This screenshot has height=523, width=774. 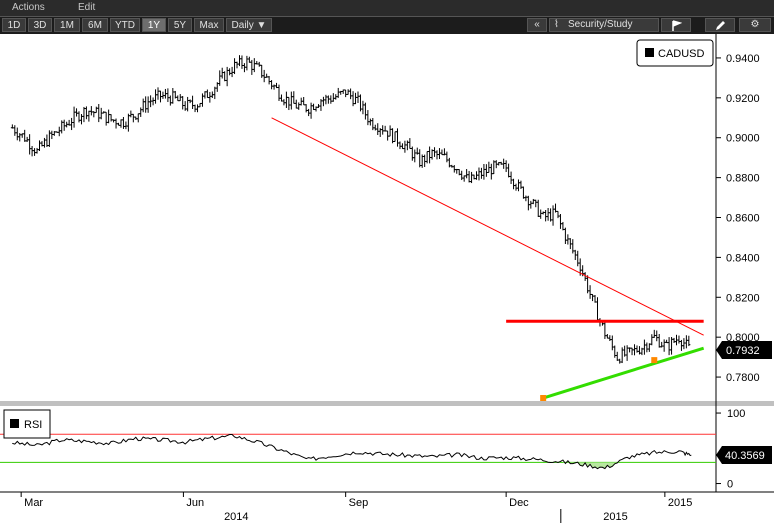 What do you see at coordinates (195, 503) in the screenshot?
I see `time-tick-label: Jun` at bounding box center [195, 503].